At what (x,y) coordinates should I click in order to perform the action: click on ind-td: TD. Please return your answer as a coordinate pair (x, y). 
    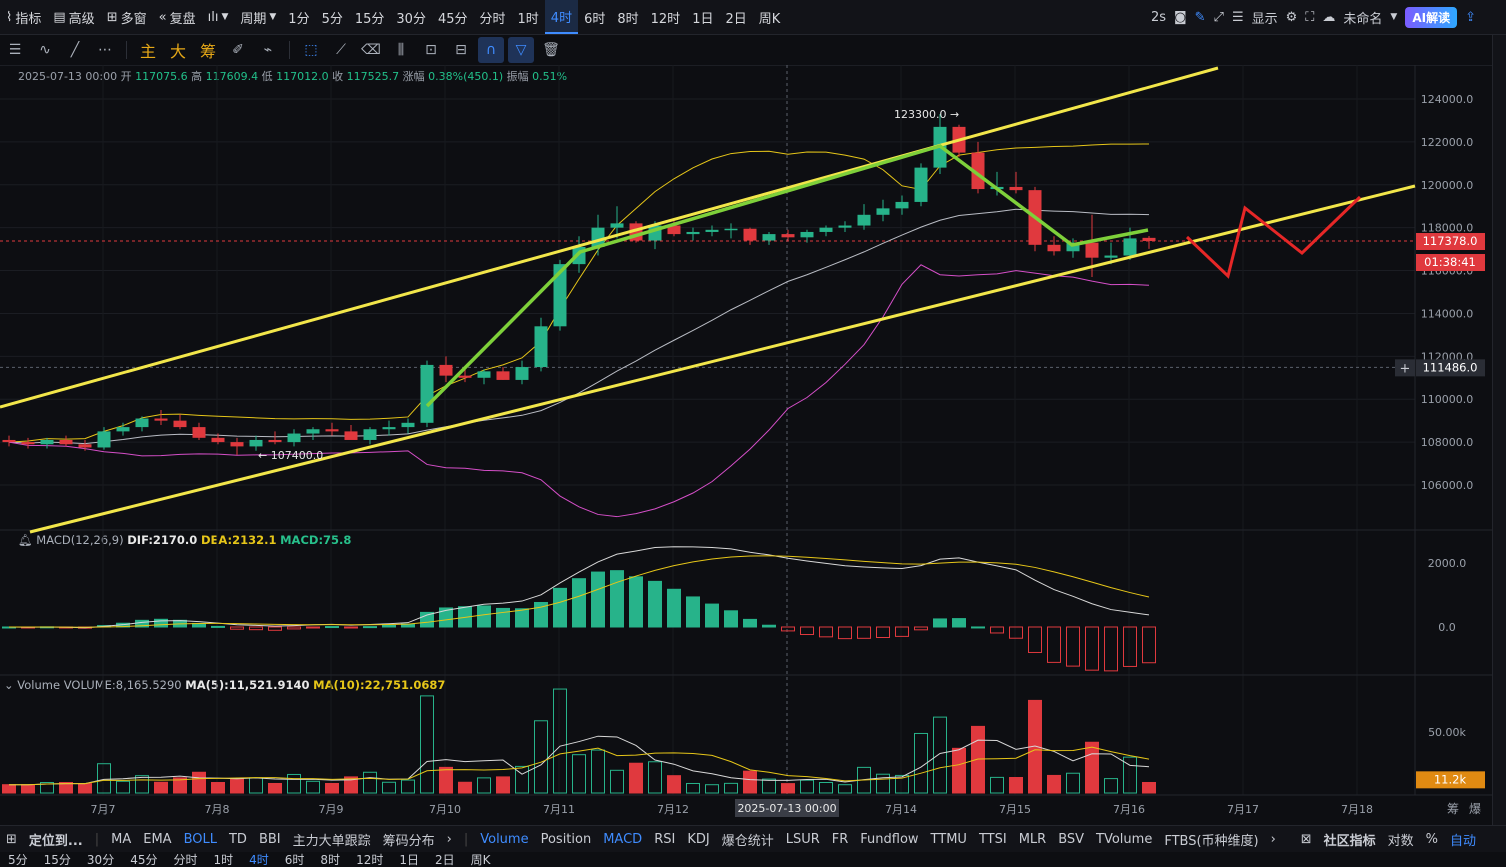
    Looking at the image, I should click on (237, 839).